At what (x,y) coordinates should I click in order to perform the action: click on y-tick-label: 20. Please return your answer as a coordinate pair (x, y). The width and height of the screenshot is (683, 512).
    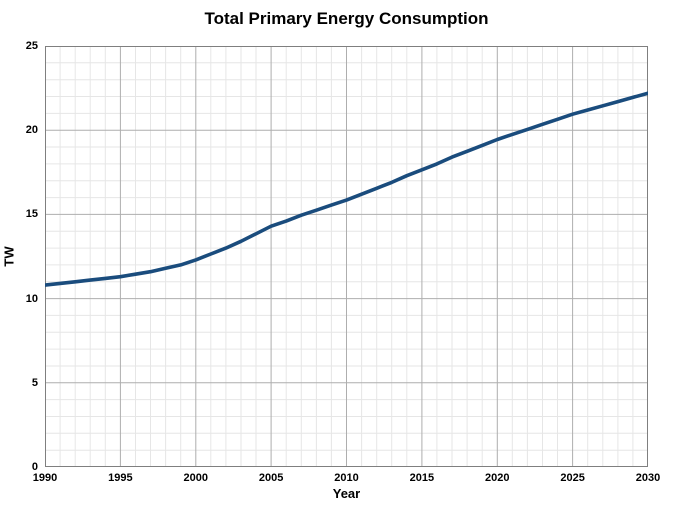
    Looking at the image, I should click on (31, 130).